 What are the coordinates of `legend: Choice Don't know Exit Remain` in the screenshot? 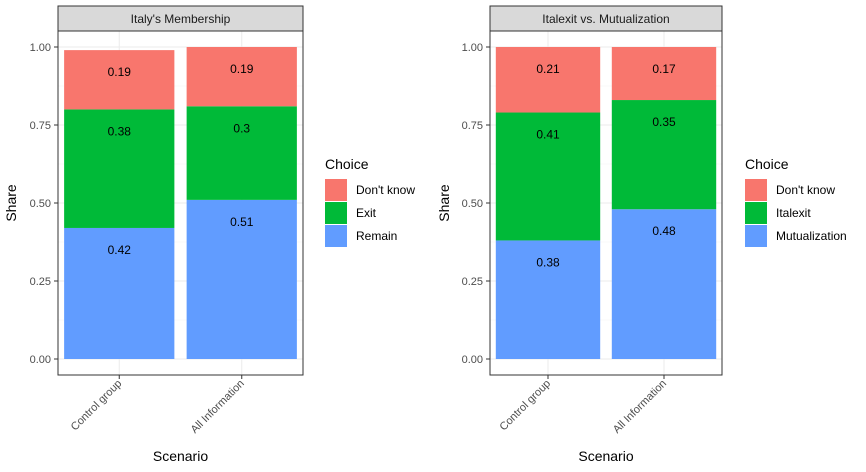 It's located at (370, 201).